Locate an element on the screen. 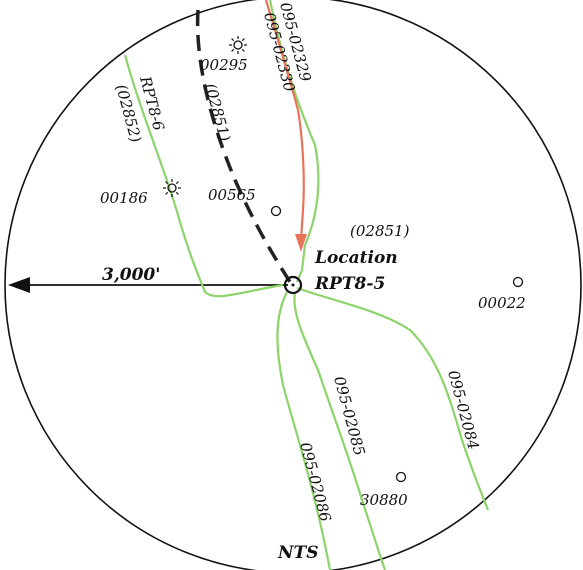 The width and height of the screenshot is (583, 570). location-marker-dot is located at coordinates (293, 285).